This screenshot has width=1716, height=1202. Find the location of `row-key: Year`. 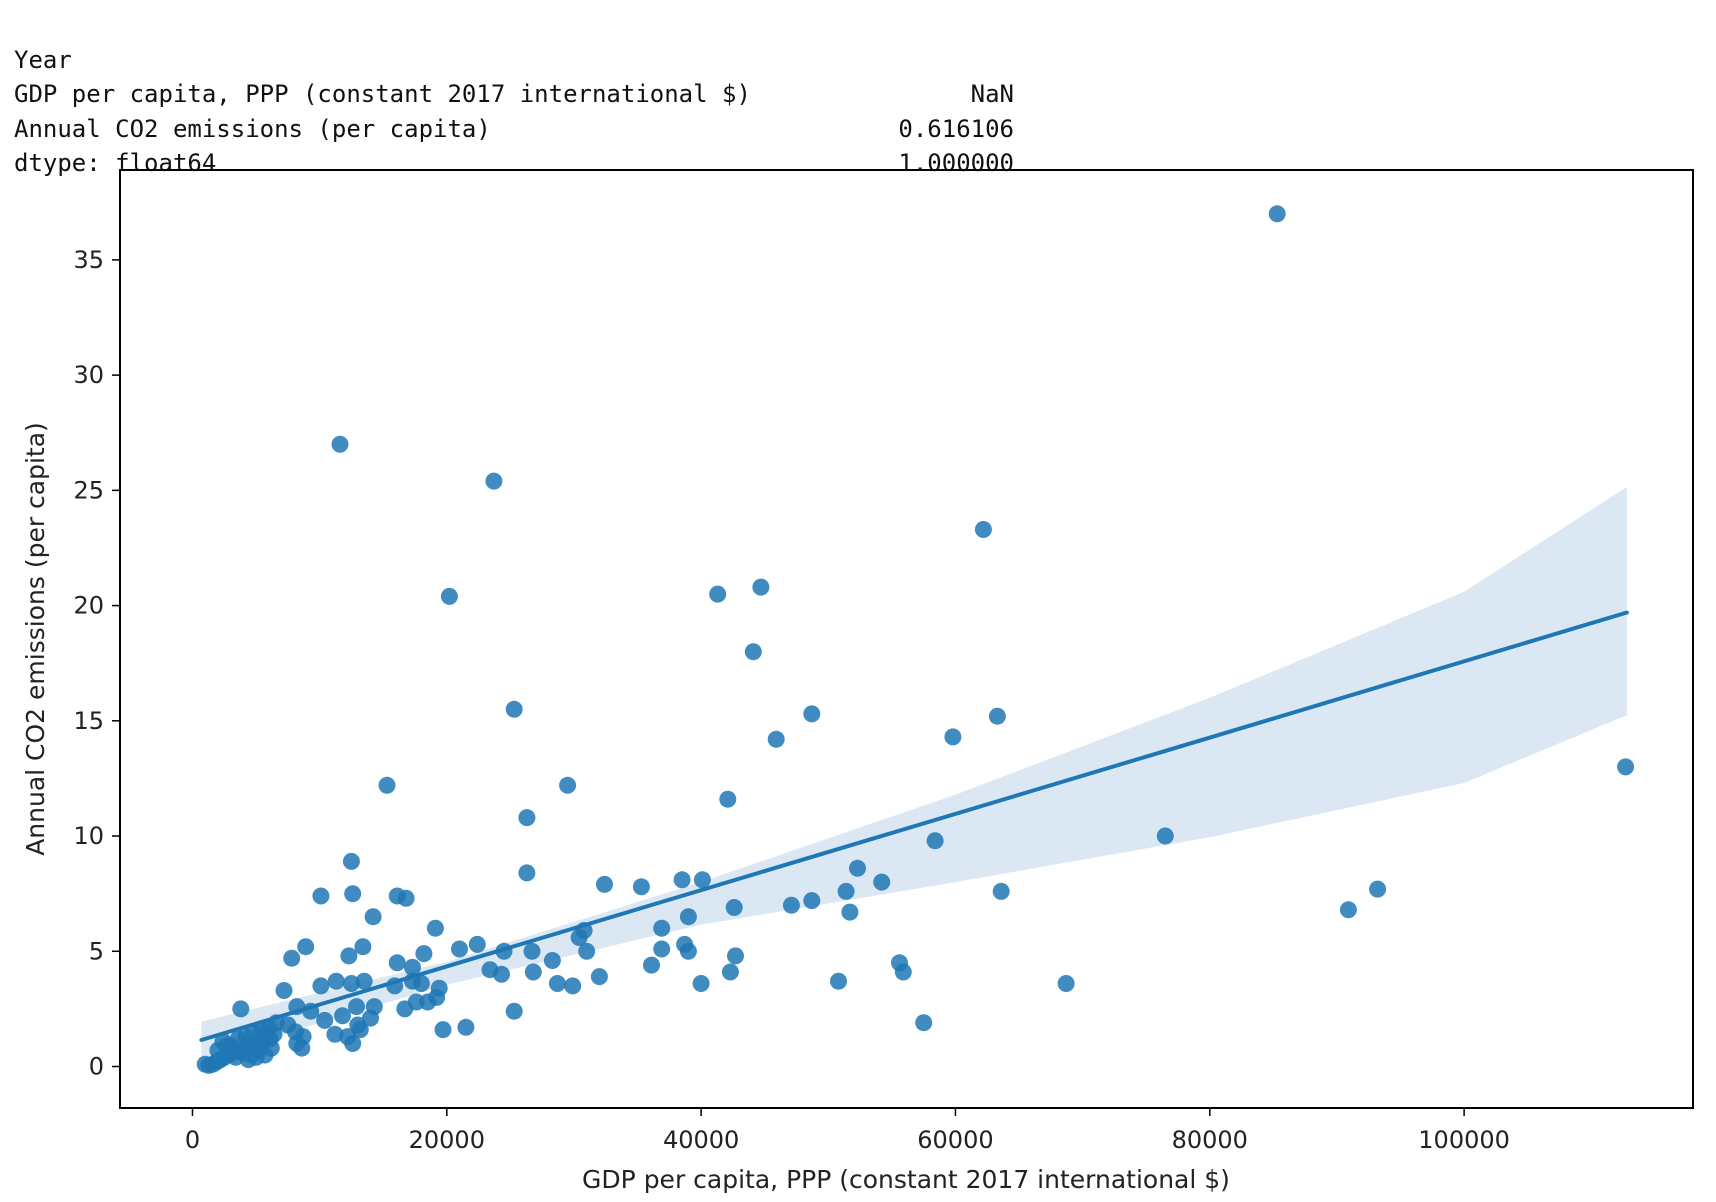

row-key: Year is located at coordinates (43, 59).